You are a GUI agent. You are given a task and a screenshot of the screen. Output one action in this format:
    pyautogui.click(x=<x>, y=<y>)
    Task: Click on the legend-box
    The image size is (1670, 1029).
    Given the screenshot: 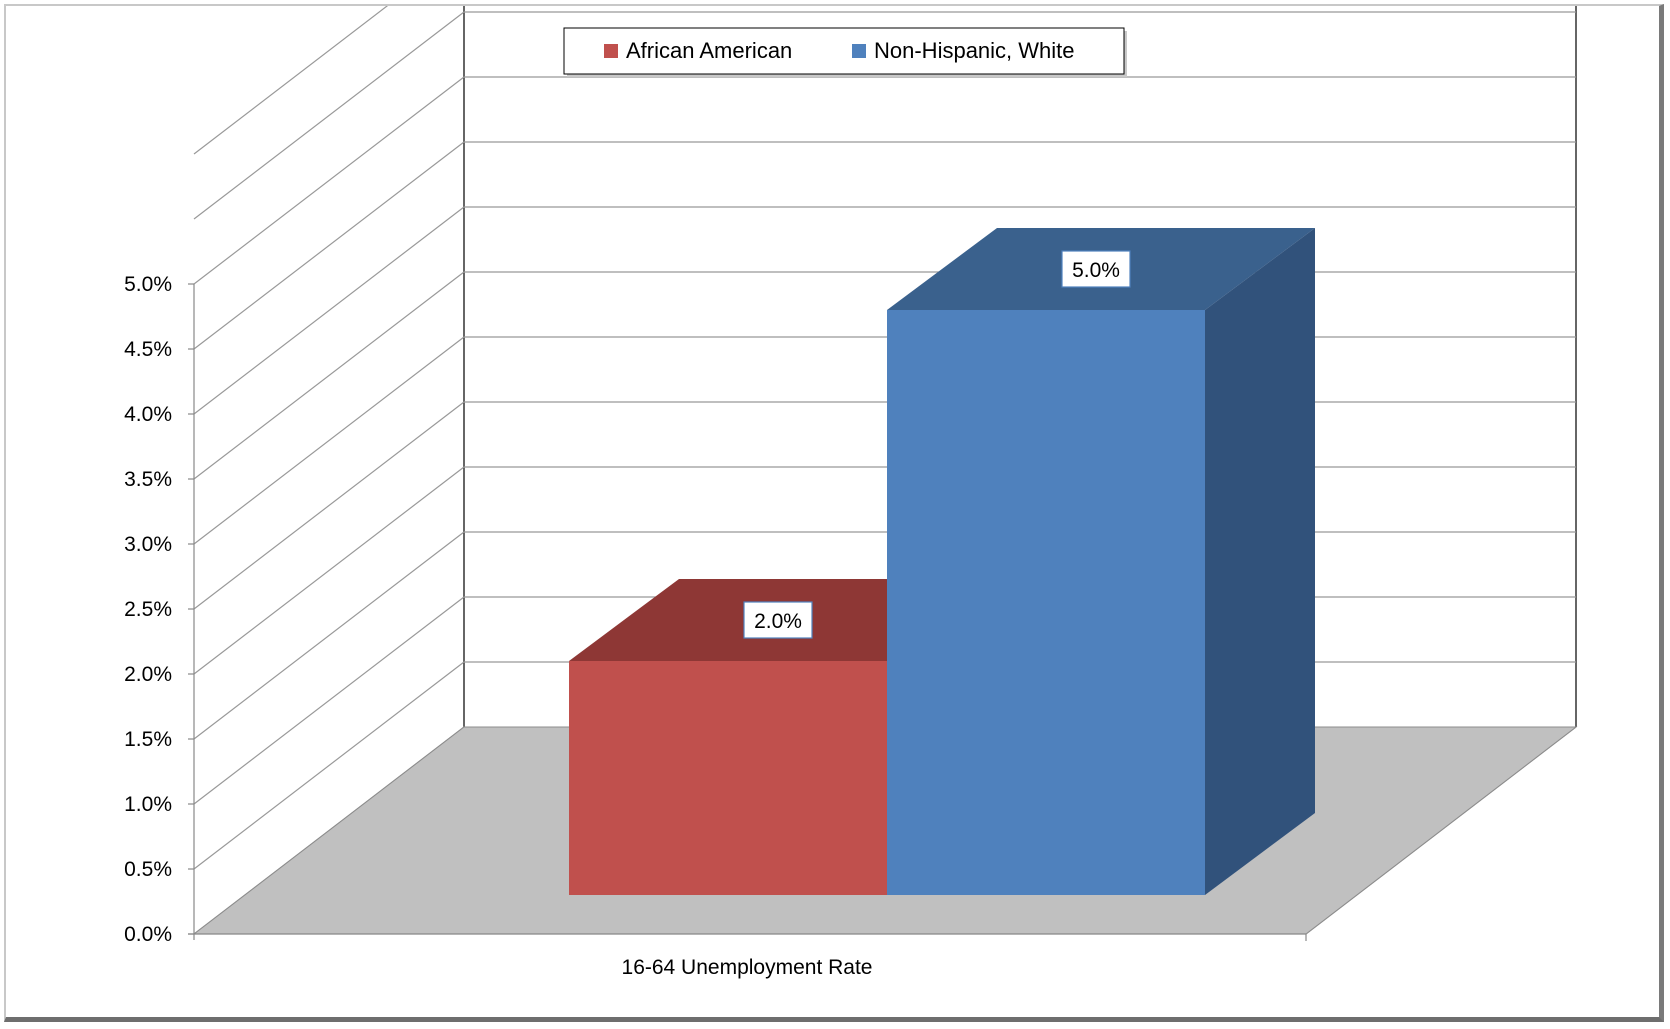 What is the action you would take?
    pyautogui.click(x=844, y=51)
    